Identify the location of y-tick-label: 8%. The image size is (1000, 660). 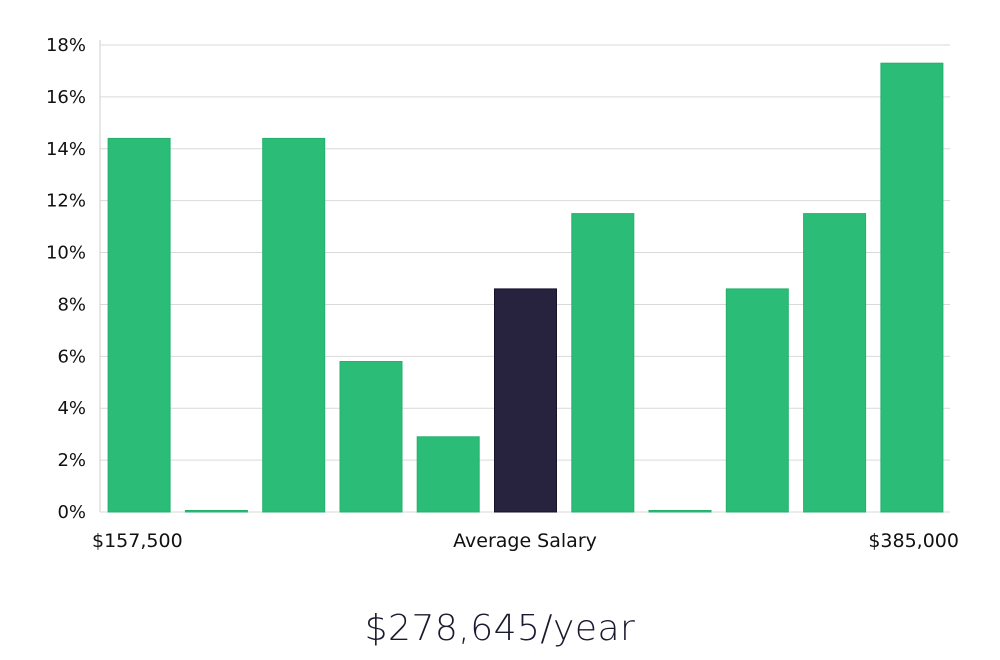
(71, 304).